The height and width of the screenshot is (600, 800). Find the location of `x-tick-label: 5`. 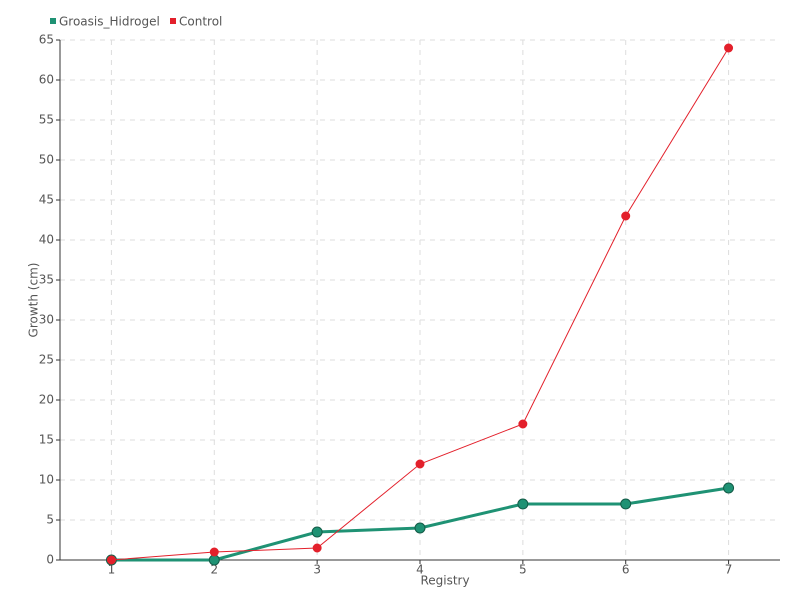

x-tick-label: 5 is located at coordinates (523, 570).